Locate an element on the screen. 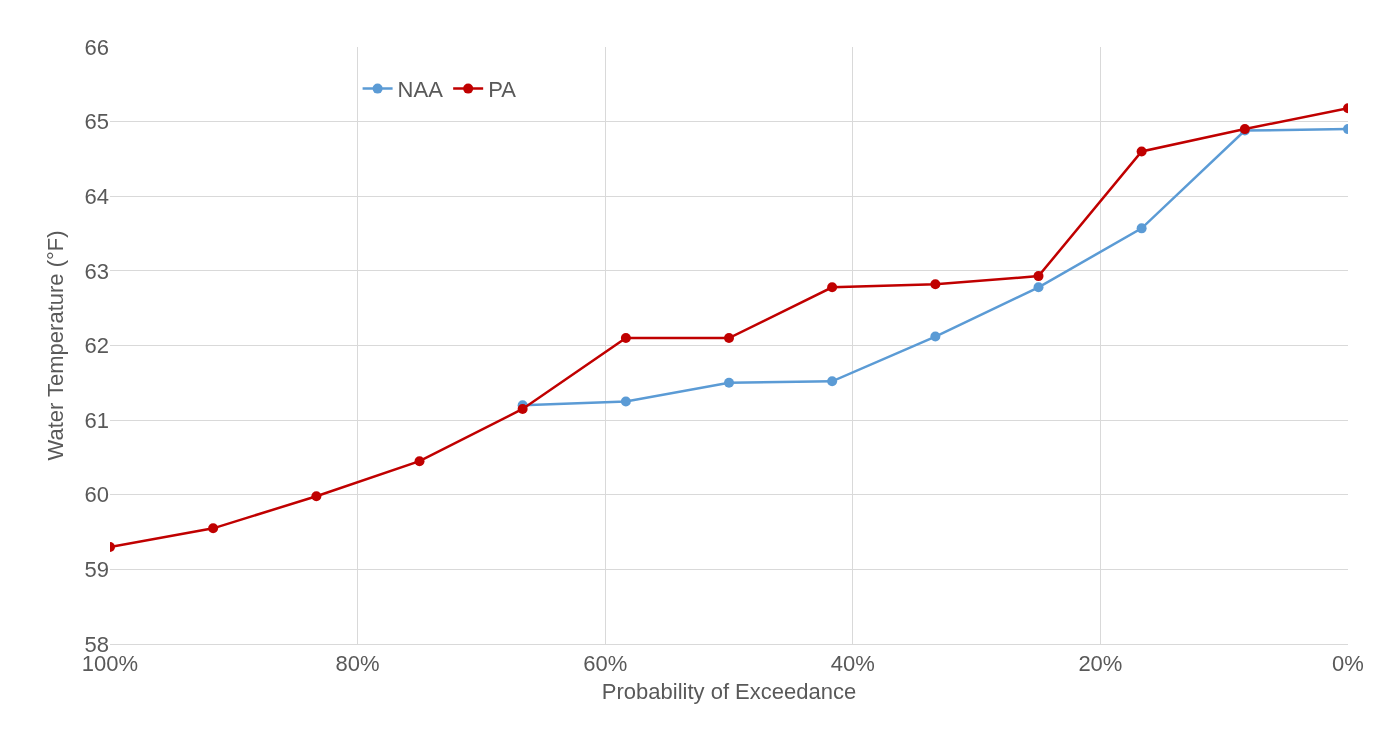 The width and height of the screenshot is (1383, 744). x-tick-label: 20% is located at coordinates (1100, 664).